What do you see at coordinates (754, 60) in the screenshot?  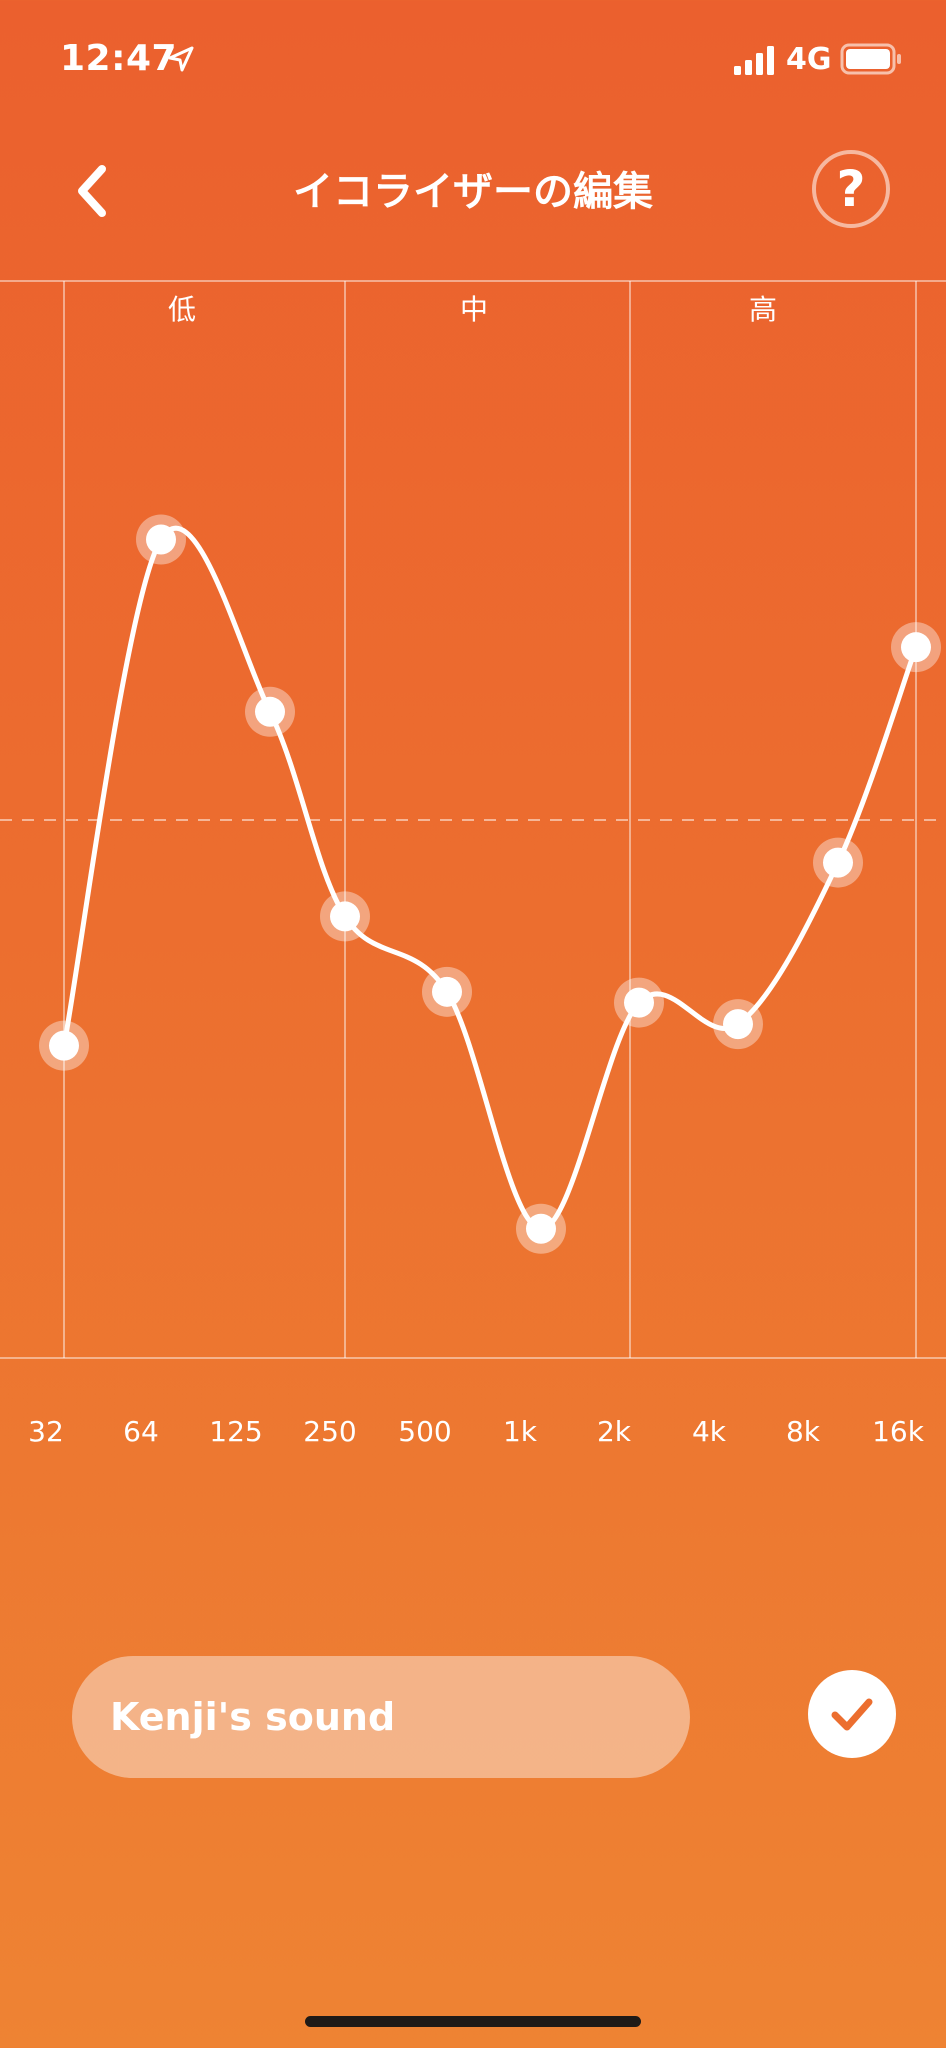 I see `signal-bars-icon` at bounding box center [754, 60].